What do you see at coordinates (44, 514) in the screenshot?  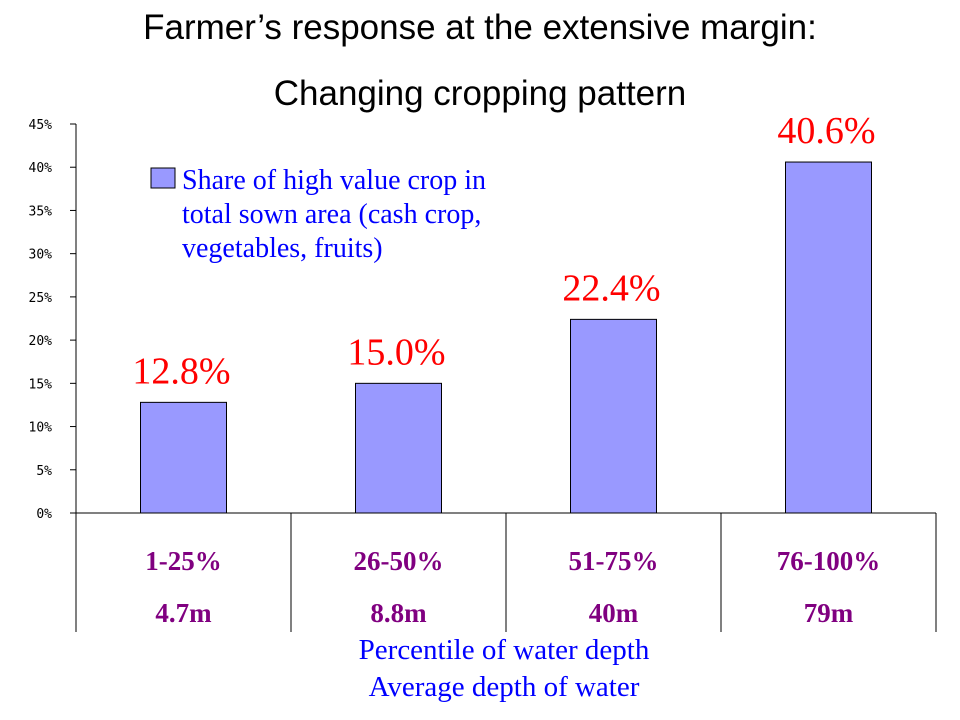 I see `y-tick-label: 0%` at bounding box center [44, 514].